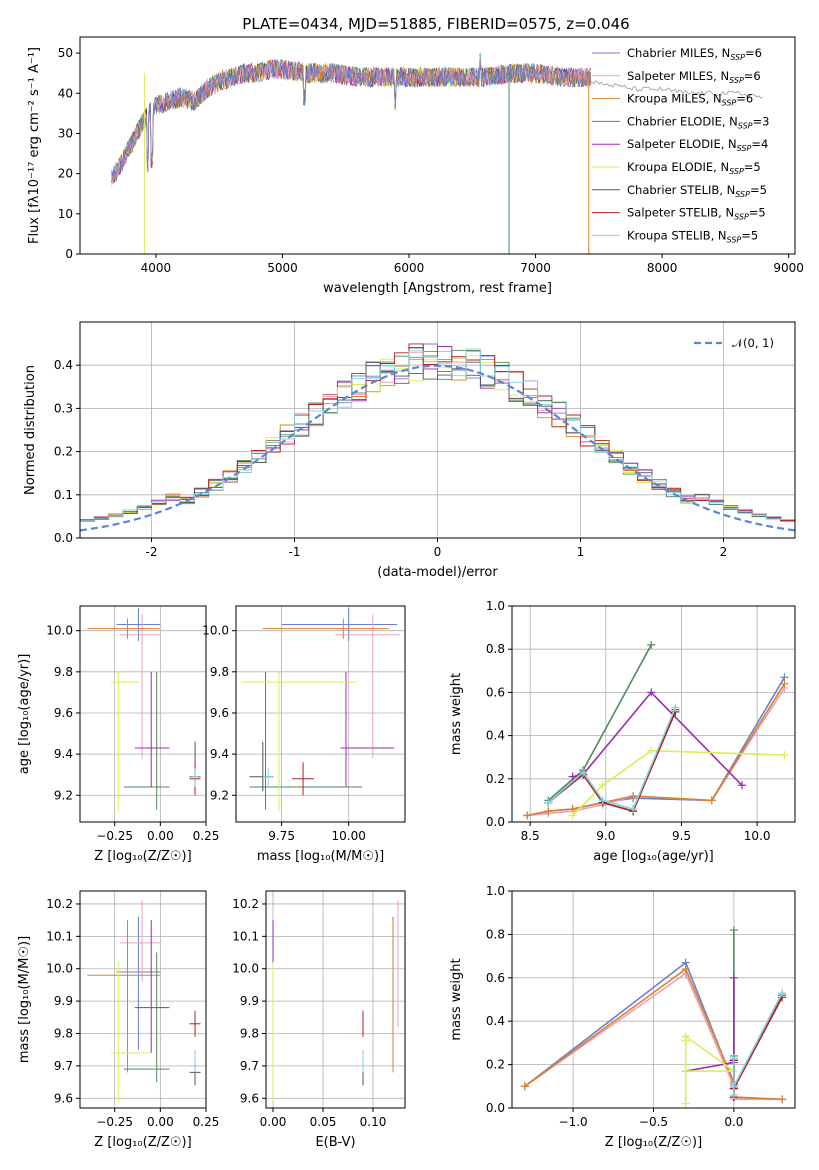 The width and height of the screenshot is (819, 1170). Describe the element at coordinates (678, 53) in the screenshot. I see `legend-name: Chabrier MILES, N` at that location.